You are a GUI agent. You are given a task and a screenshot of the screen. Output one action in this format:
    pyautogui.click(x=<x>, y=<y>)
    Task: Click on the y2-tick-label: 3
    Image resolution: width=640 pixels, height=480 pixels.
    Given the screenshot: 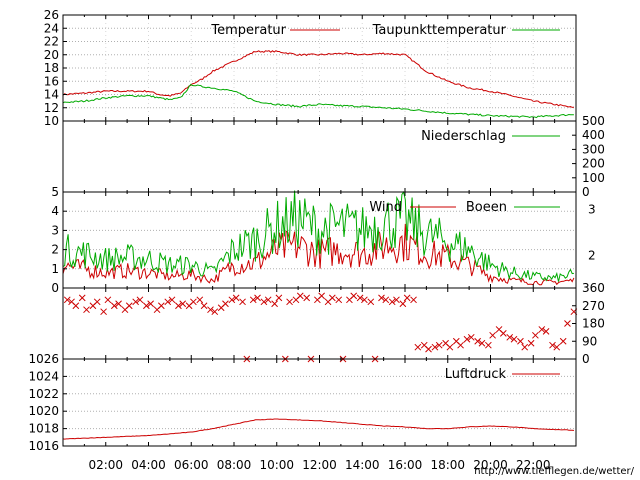 What is the action you would take?
    pyautogui.click(x=592, y=209)
    